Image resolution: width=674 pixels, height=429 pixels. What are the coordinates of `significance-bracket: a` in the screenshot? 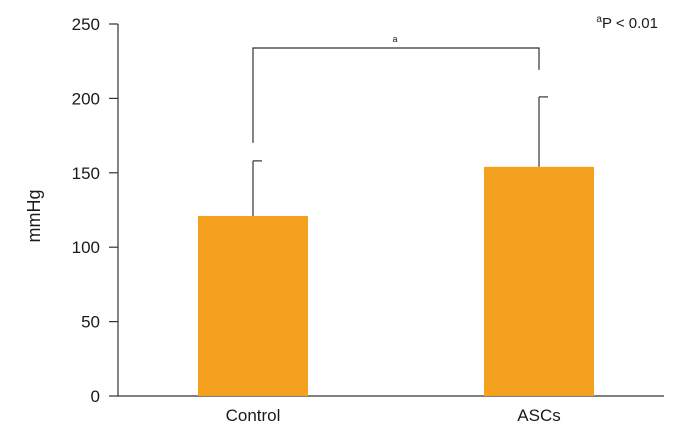 It's located at (396, 88).